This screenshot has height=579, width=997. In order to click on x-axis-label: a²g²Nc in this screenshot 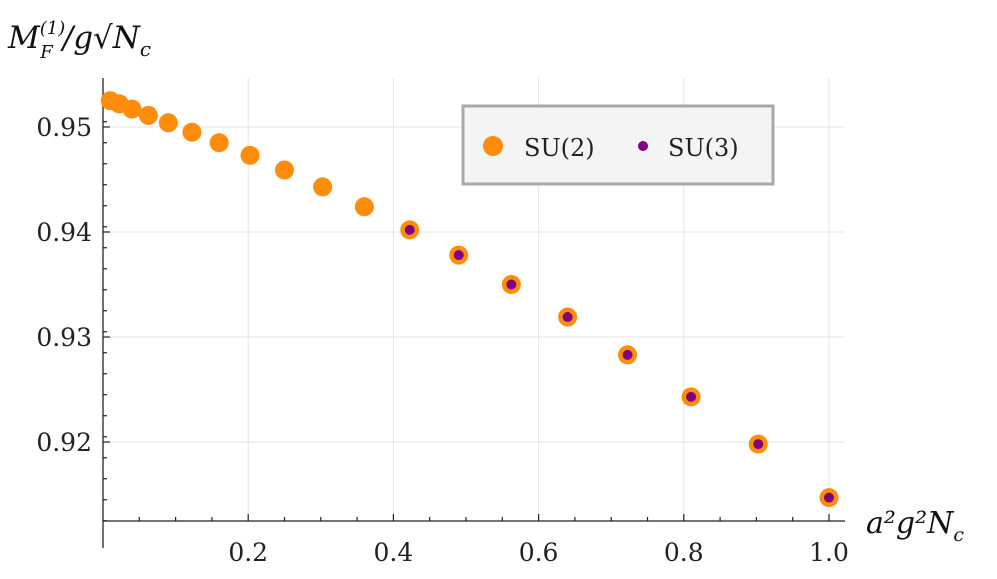, I will do `click(915, 526)`.